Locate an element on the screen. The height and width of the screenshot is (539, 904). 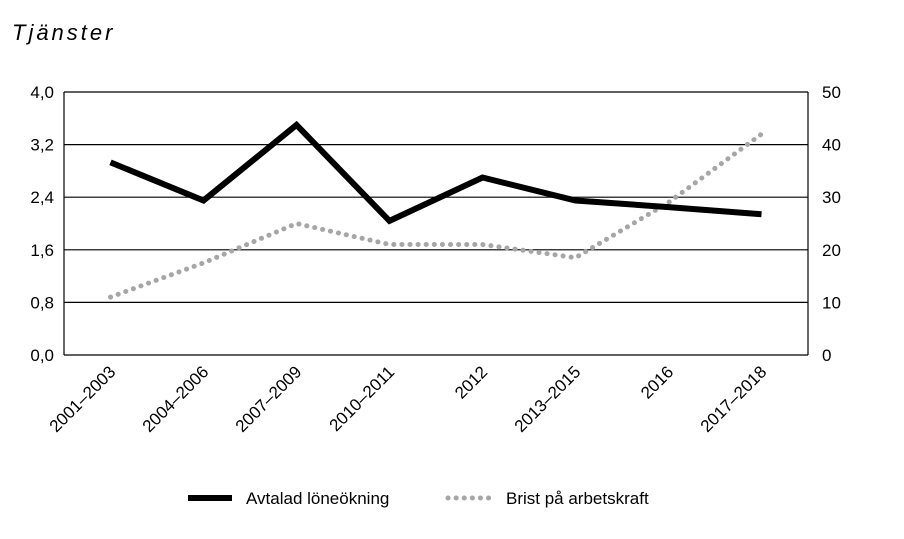
x-tick-label: 2016 is located at coordinates (657, 382).